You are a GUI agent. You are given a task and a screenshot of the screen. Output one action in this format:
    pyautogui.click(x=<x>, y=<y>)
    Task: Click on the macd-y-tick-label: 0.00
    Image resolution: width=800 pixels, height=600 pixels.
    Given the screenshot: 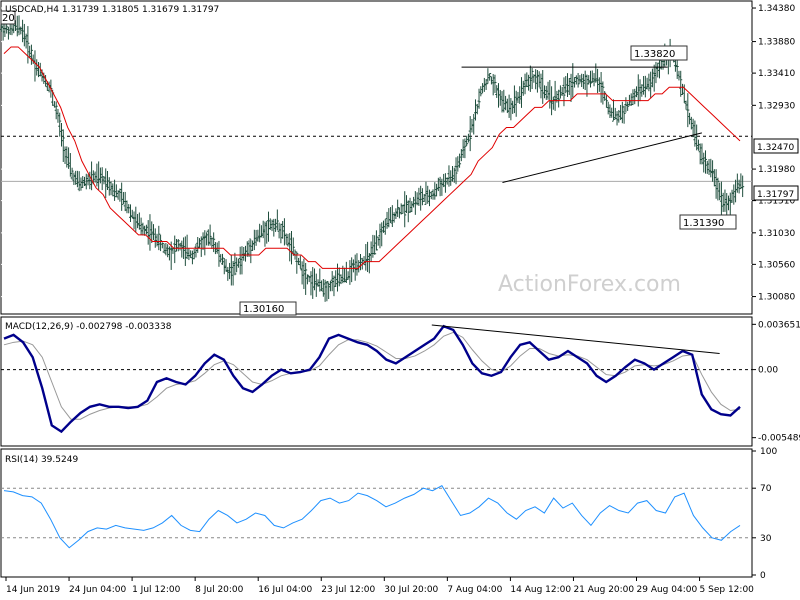 What is the action you would take?
    pyautogui.click(x=768, y=371)
    